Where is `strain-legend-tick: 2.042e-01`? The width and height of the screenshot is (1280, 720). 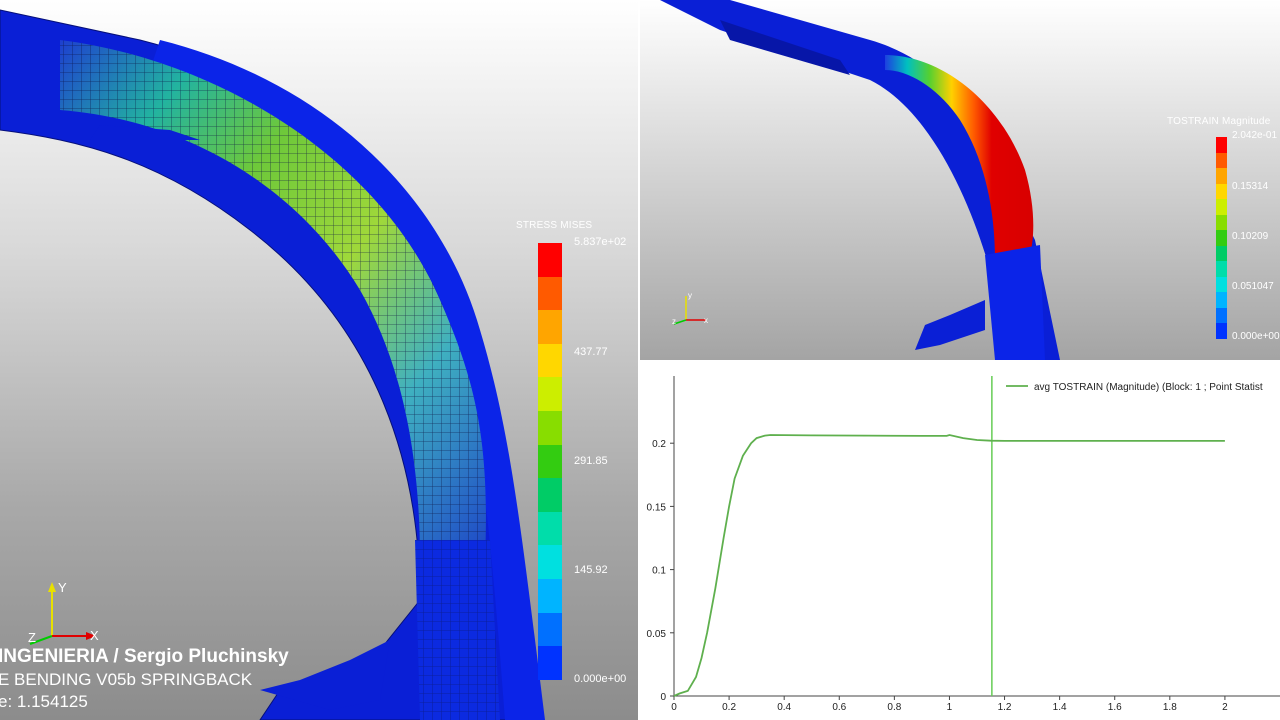 strain-legend-tick: 2.042e-01 is located at coordinates (1255, 135).